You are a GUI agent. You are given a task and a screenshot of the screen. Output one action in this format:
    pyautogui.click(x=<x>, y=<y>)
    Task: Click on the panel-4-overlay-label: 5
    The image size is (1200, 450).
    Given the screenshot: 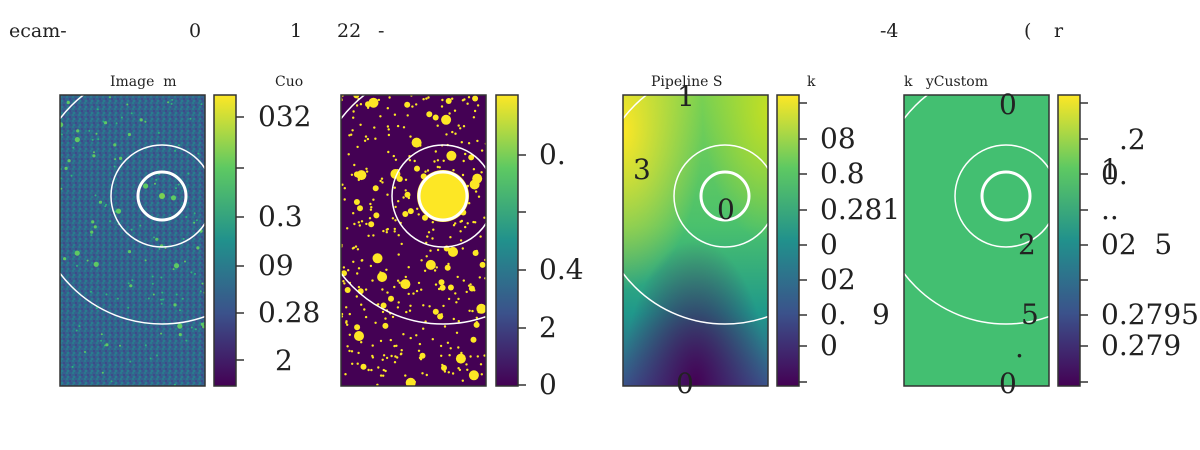 What is the action you would take?
    pyautogui.click(x=1030, y=314)
    